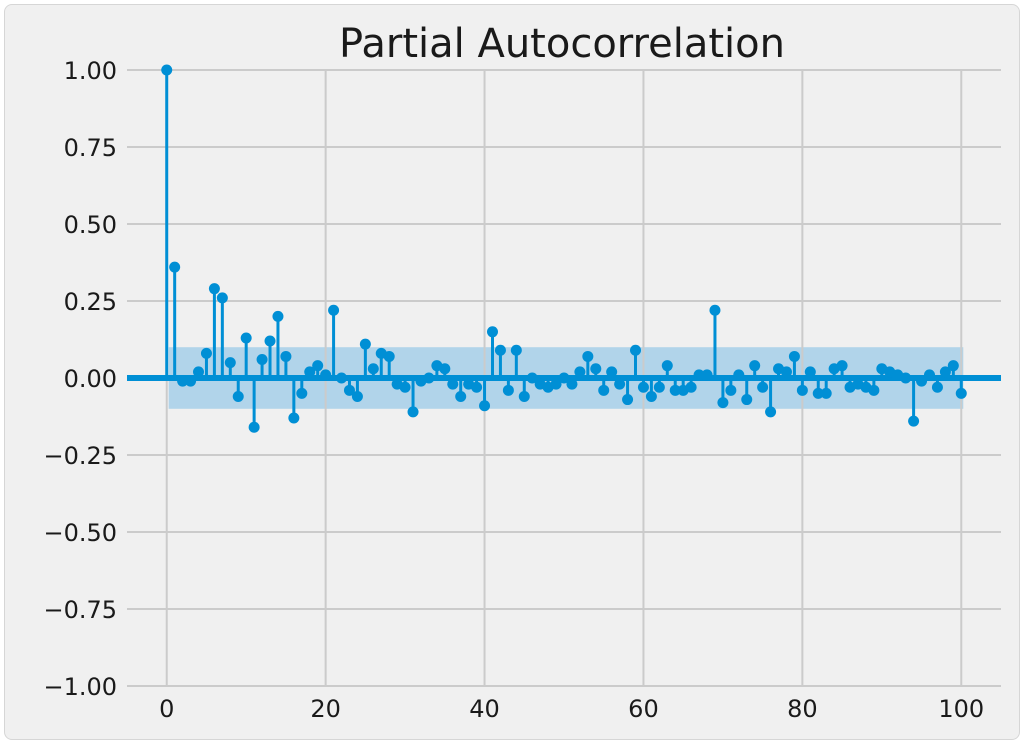 The width and height of the screenshot is (1024, 744). I want to click on y-tick-label: −1.00, so click(80, 687).